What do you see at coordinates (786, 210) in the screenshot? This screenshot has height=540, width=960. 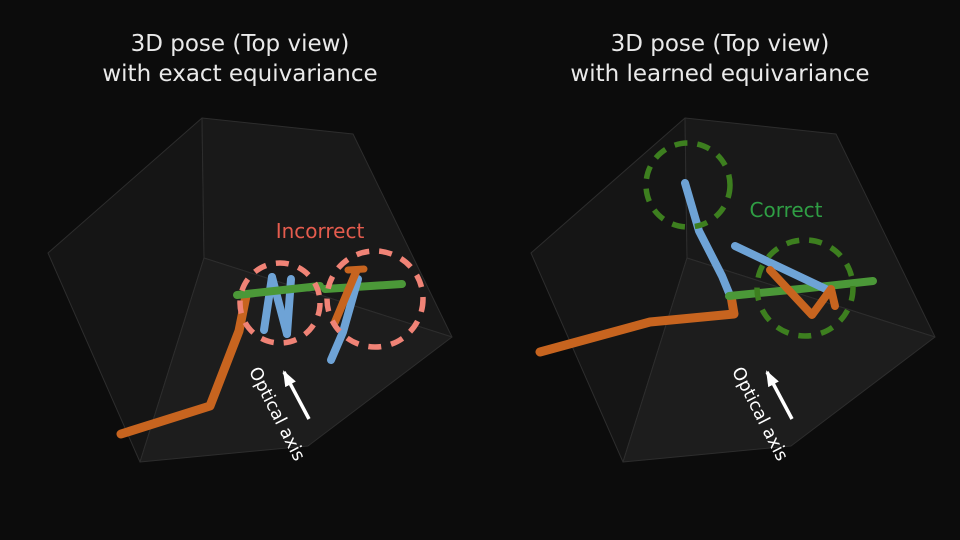 I see `annotation-correct: Correct` at bounding box center [786, 210].